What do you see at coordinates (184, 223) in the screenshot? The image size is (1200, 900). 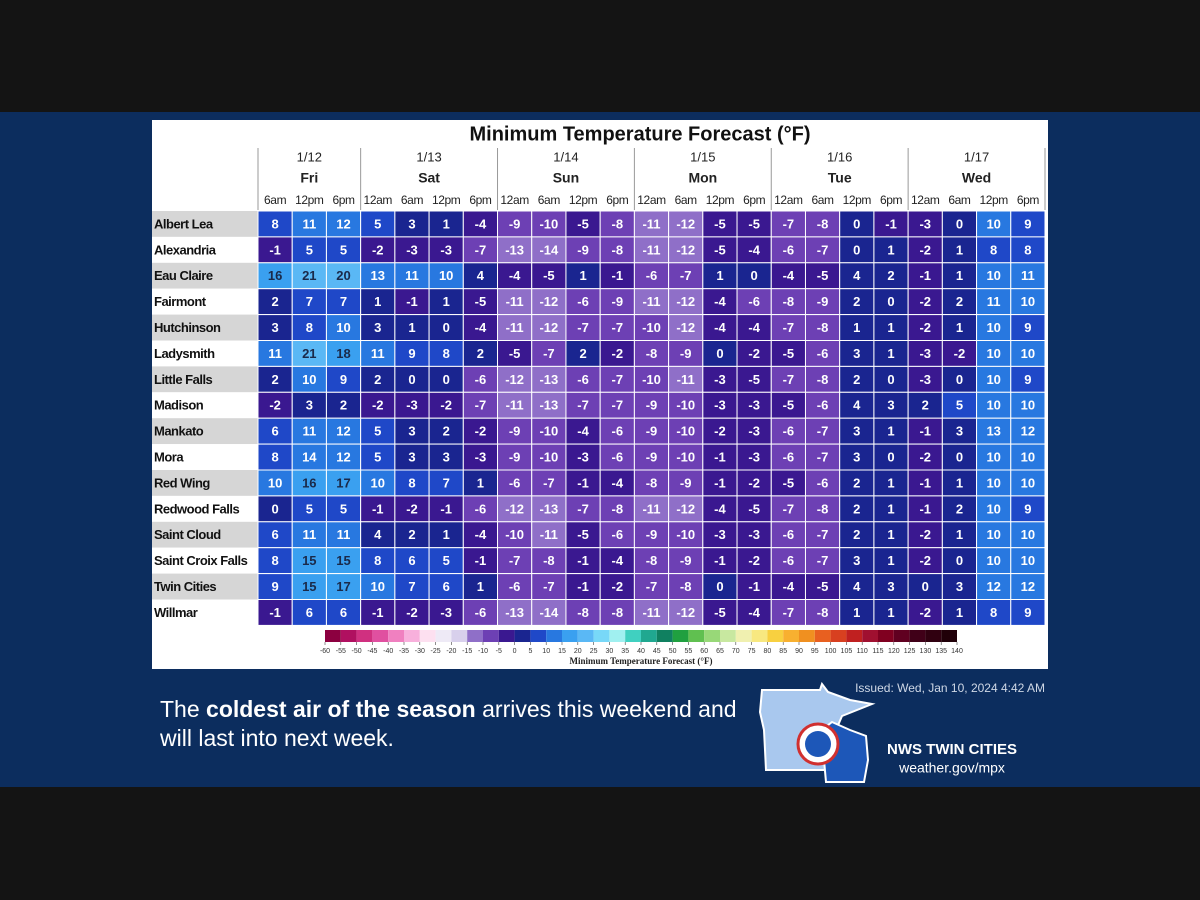 I see `row-label: Albert Lea` at bounding box center [184, 223].